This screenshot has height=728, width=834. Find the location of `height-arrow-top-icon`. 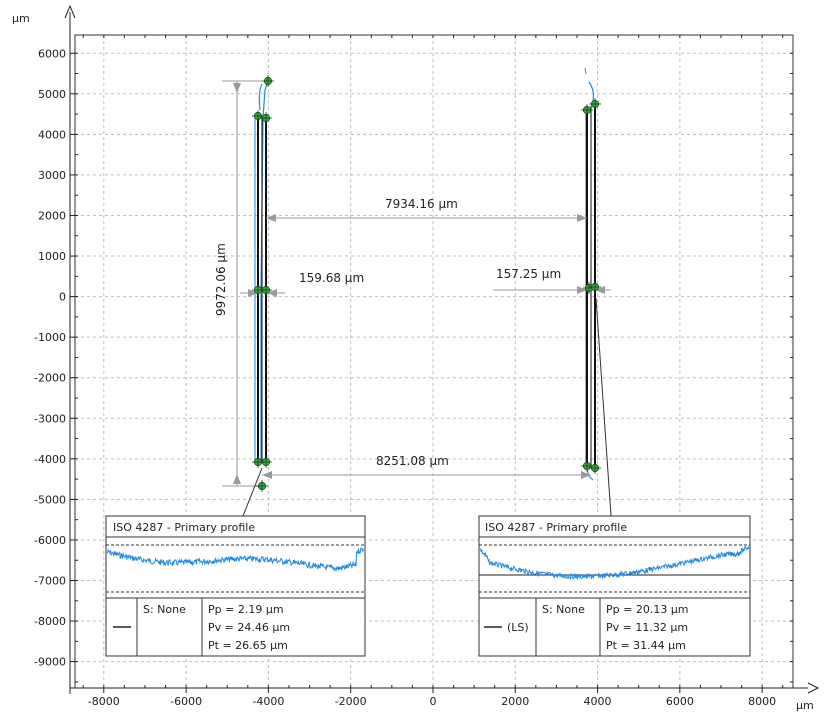

height-arrow-top-icon is located at coordinates (237, 88).